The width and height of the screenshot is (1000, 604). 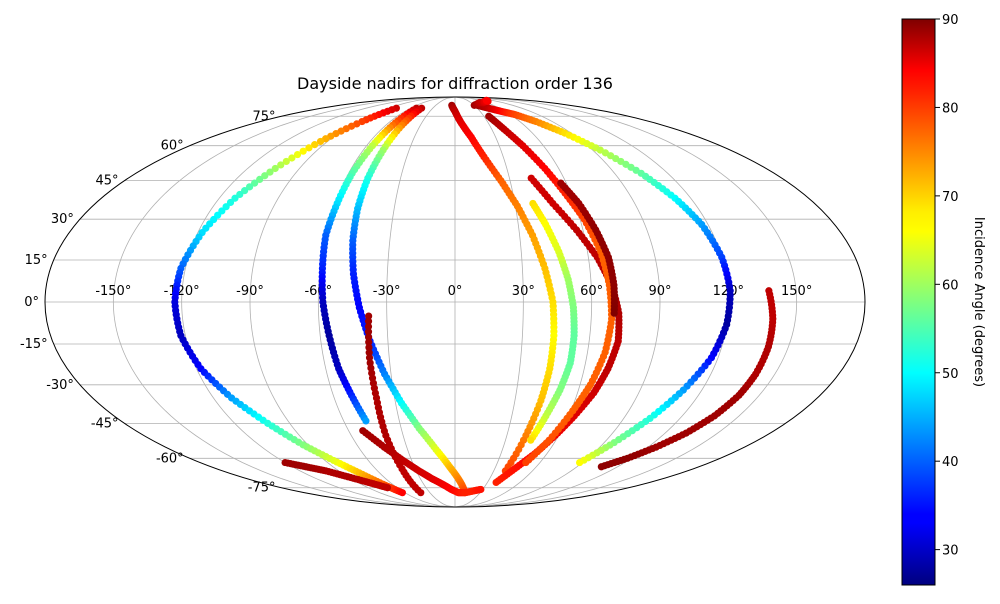 What do you see at coordinates (263, 116) in the screenshot?
I see `latitude-tick-label: 75°` at bounding box center [263, 116].